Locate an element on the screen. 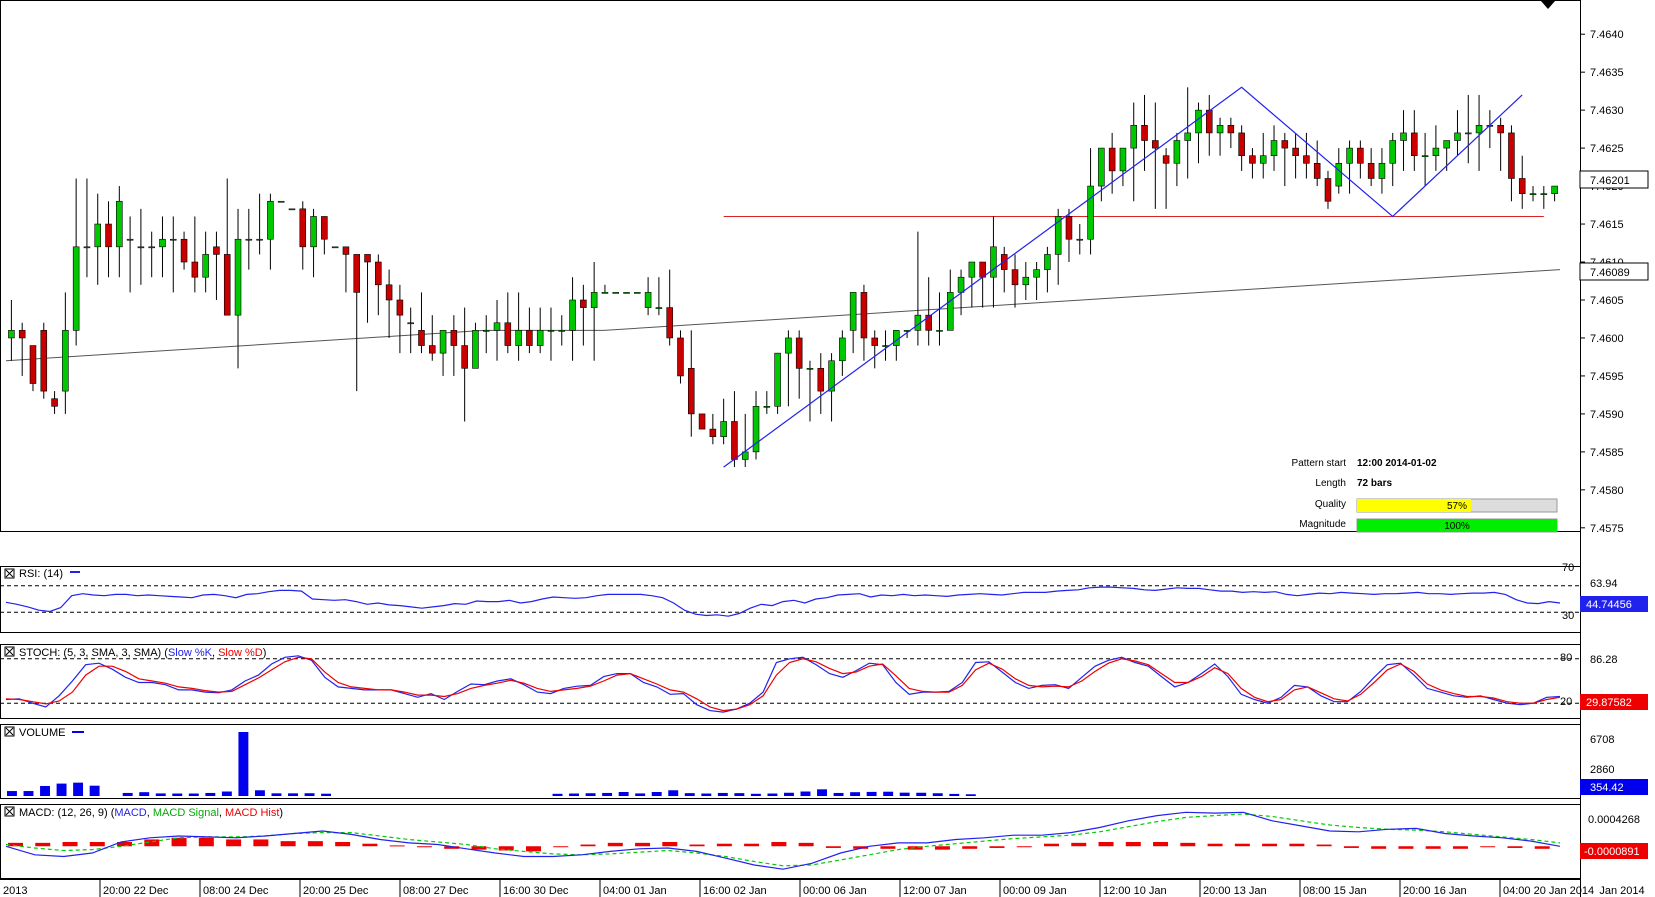 Image resolution: width=1655 pixels, height=897 pixels. stoch-panel is located at coordinates (790, 684).